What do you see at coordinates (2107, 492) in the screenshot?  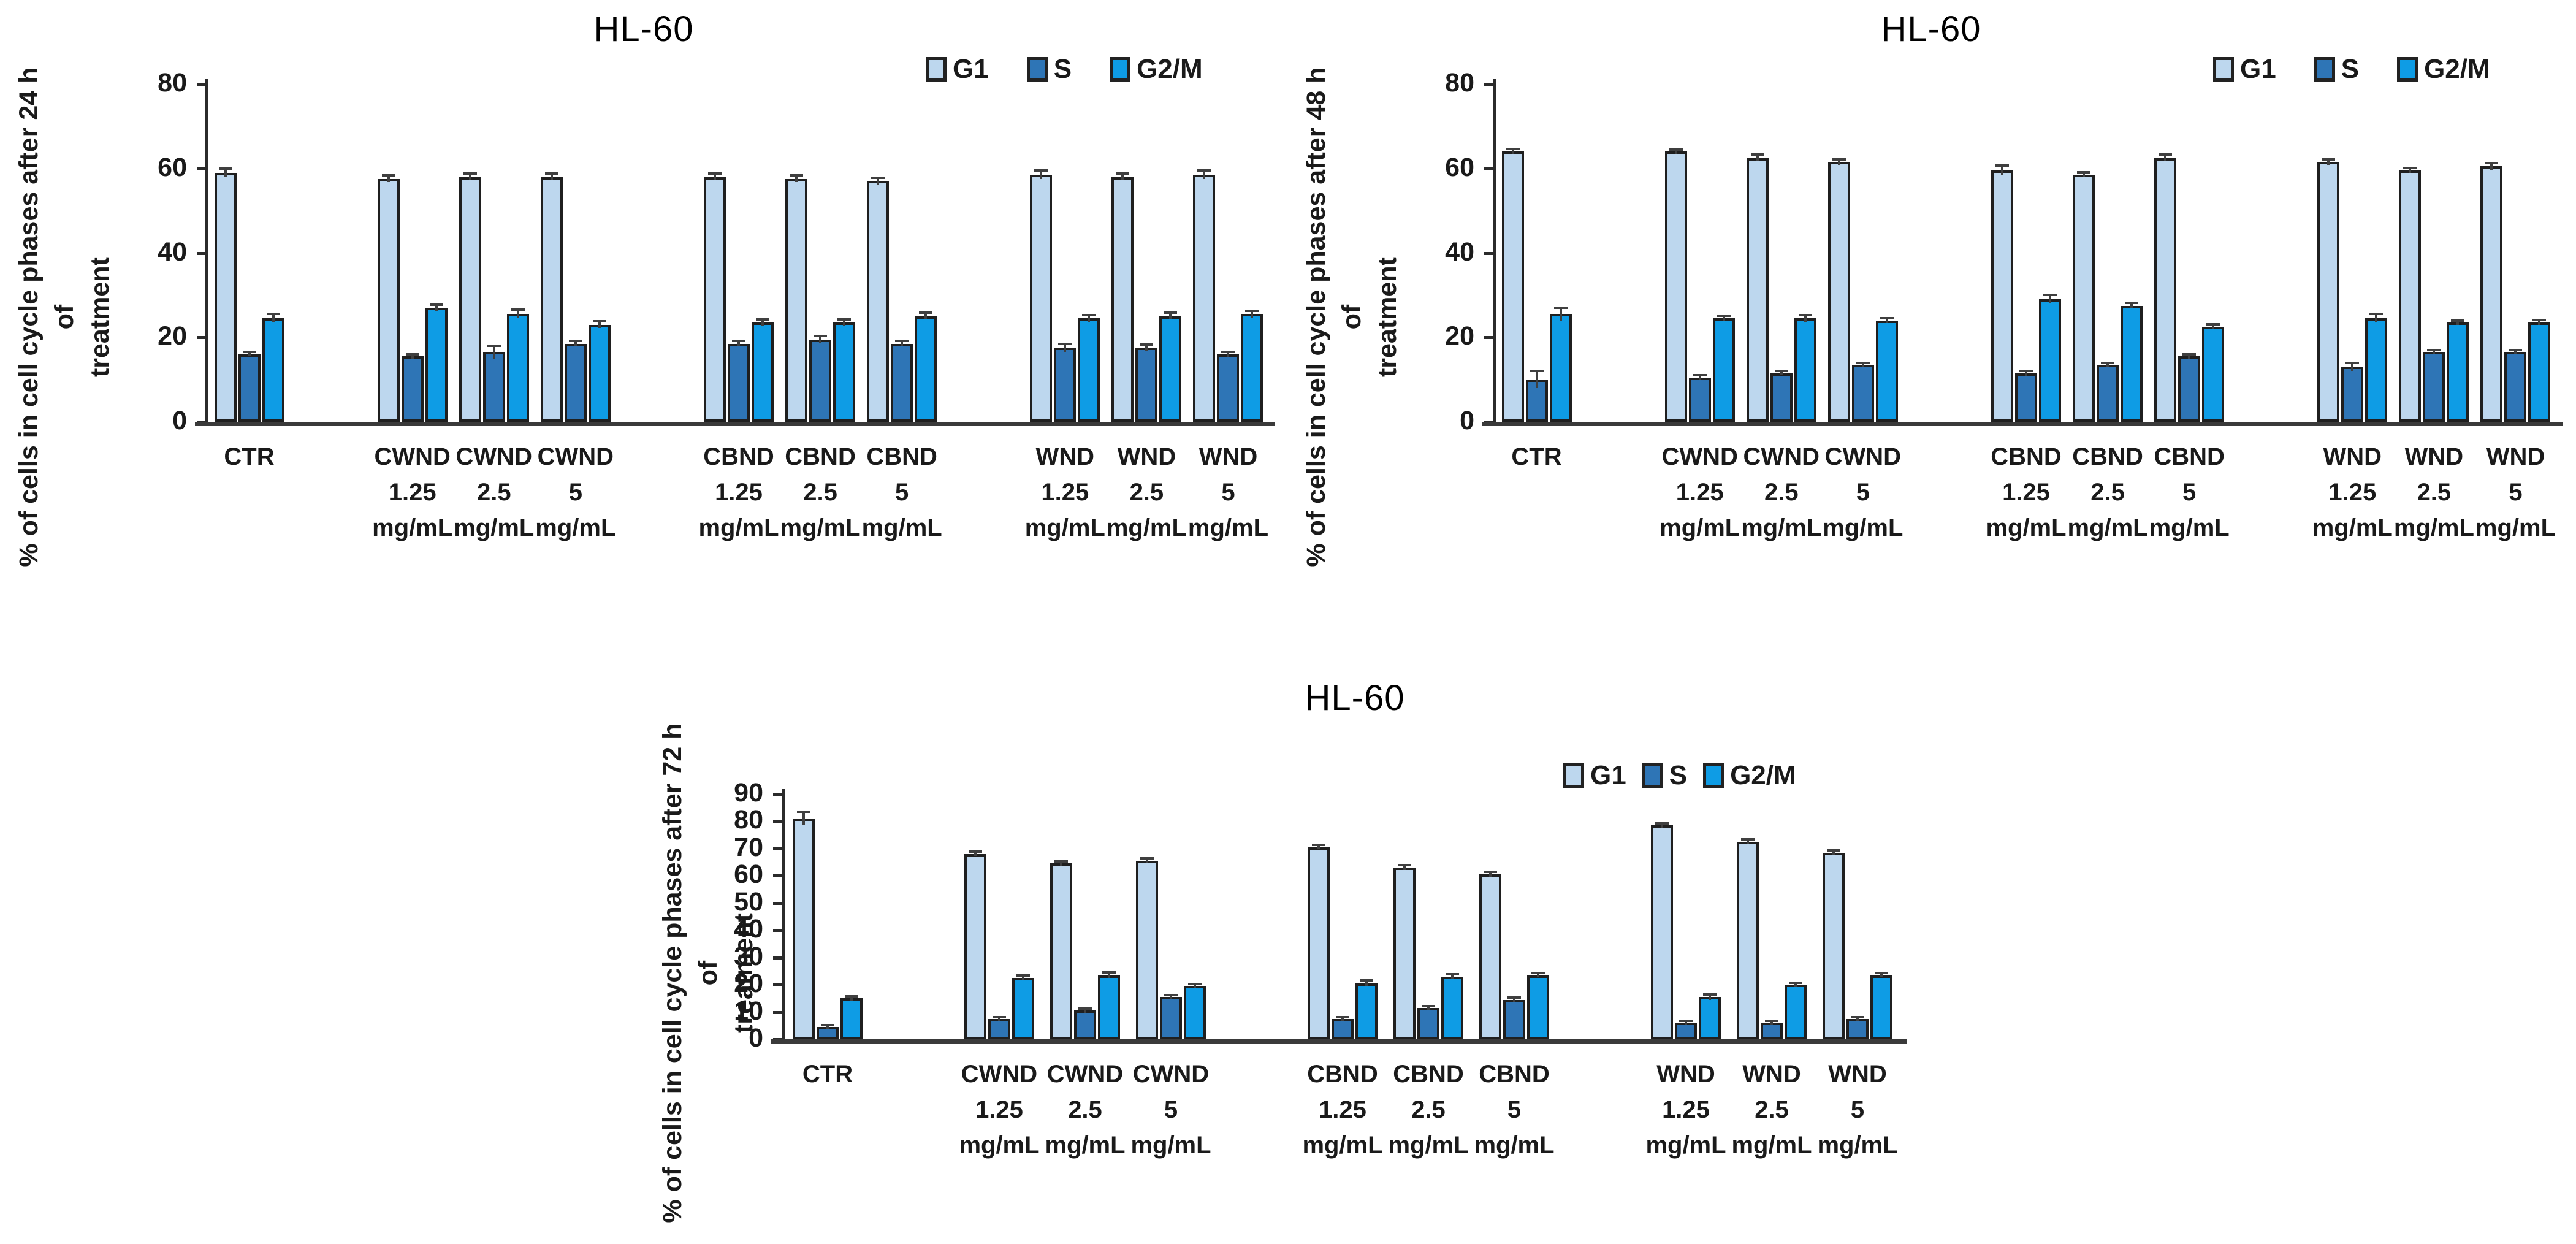 I see `x-category-label-5: CBND 2.5 mg/mL` at bounding box center [2107, 492].